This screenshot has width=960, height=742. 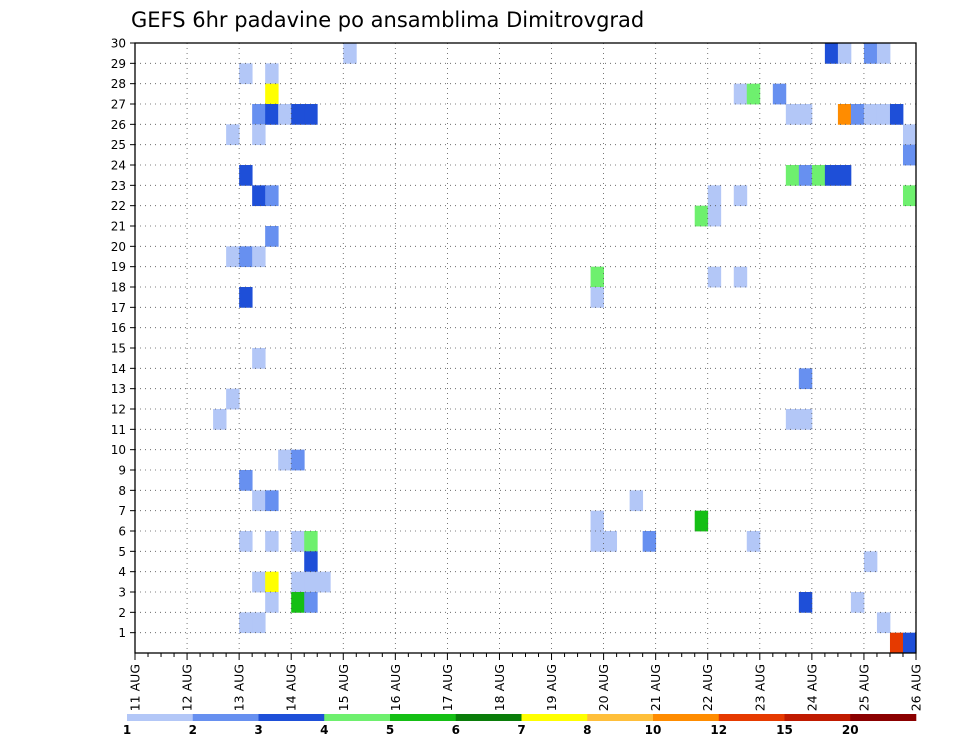 What do you see at coordinates (187, 687) in the screenshot?
I see `x-tick-label: 12 AUG` at bounding box center [187, 687].